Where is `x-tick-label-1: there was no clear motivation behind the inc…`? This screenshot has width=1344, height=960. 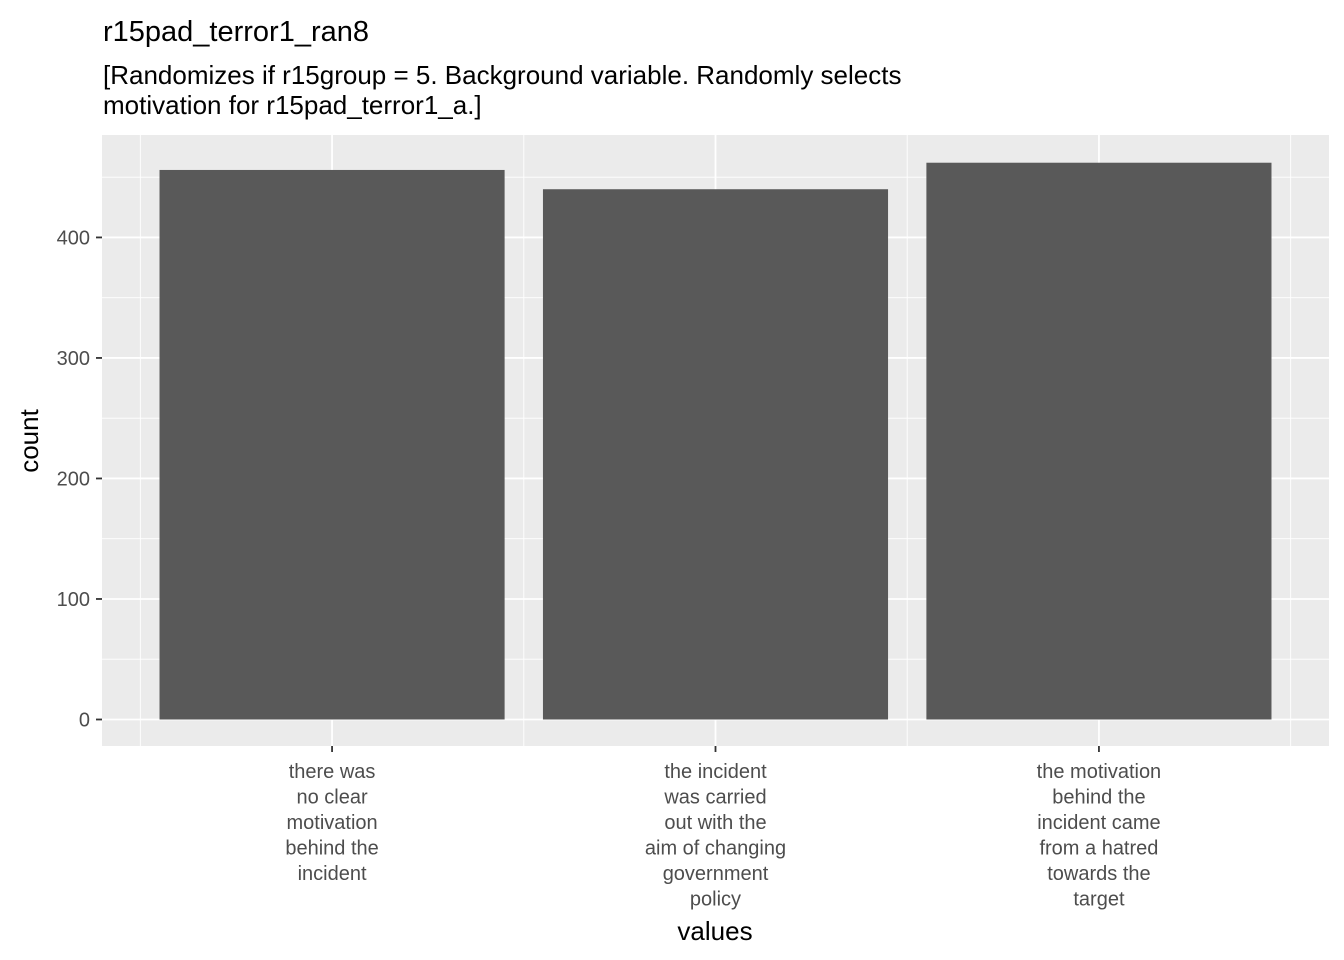
x-tick-label-1: there was no clear motivation behind the inc… is located at coordinates (331, 823).